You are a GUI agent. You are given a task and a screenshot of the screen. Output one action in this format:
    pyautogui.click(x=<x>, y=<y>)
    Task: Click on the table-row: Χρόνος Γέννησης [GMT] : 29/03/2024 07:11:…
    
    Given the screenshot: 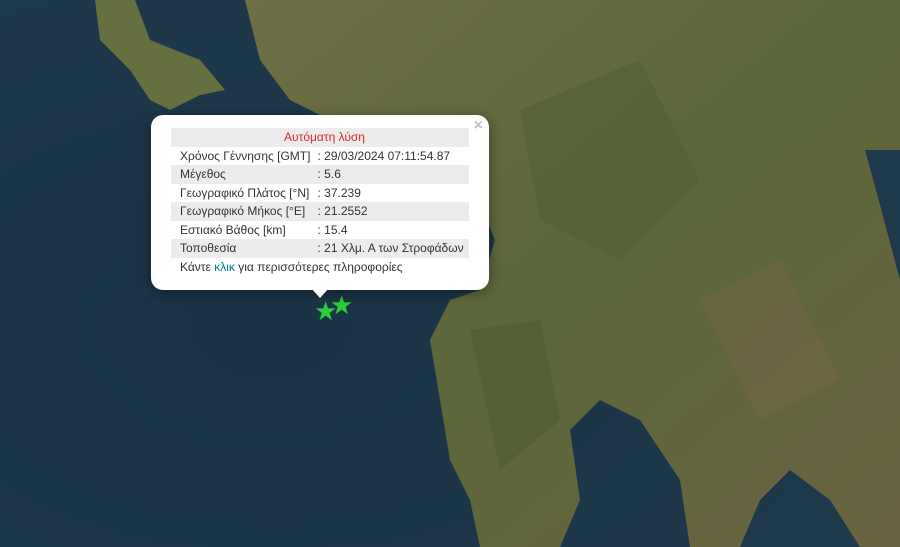 What is the action you would take?
    pyautogui.click(x=320, y=156)
    